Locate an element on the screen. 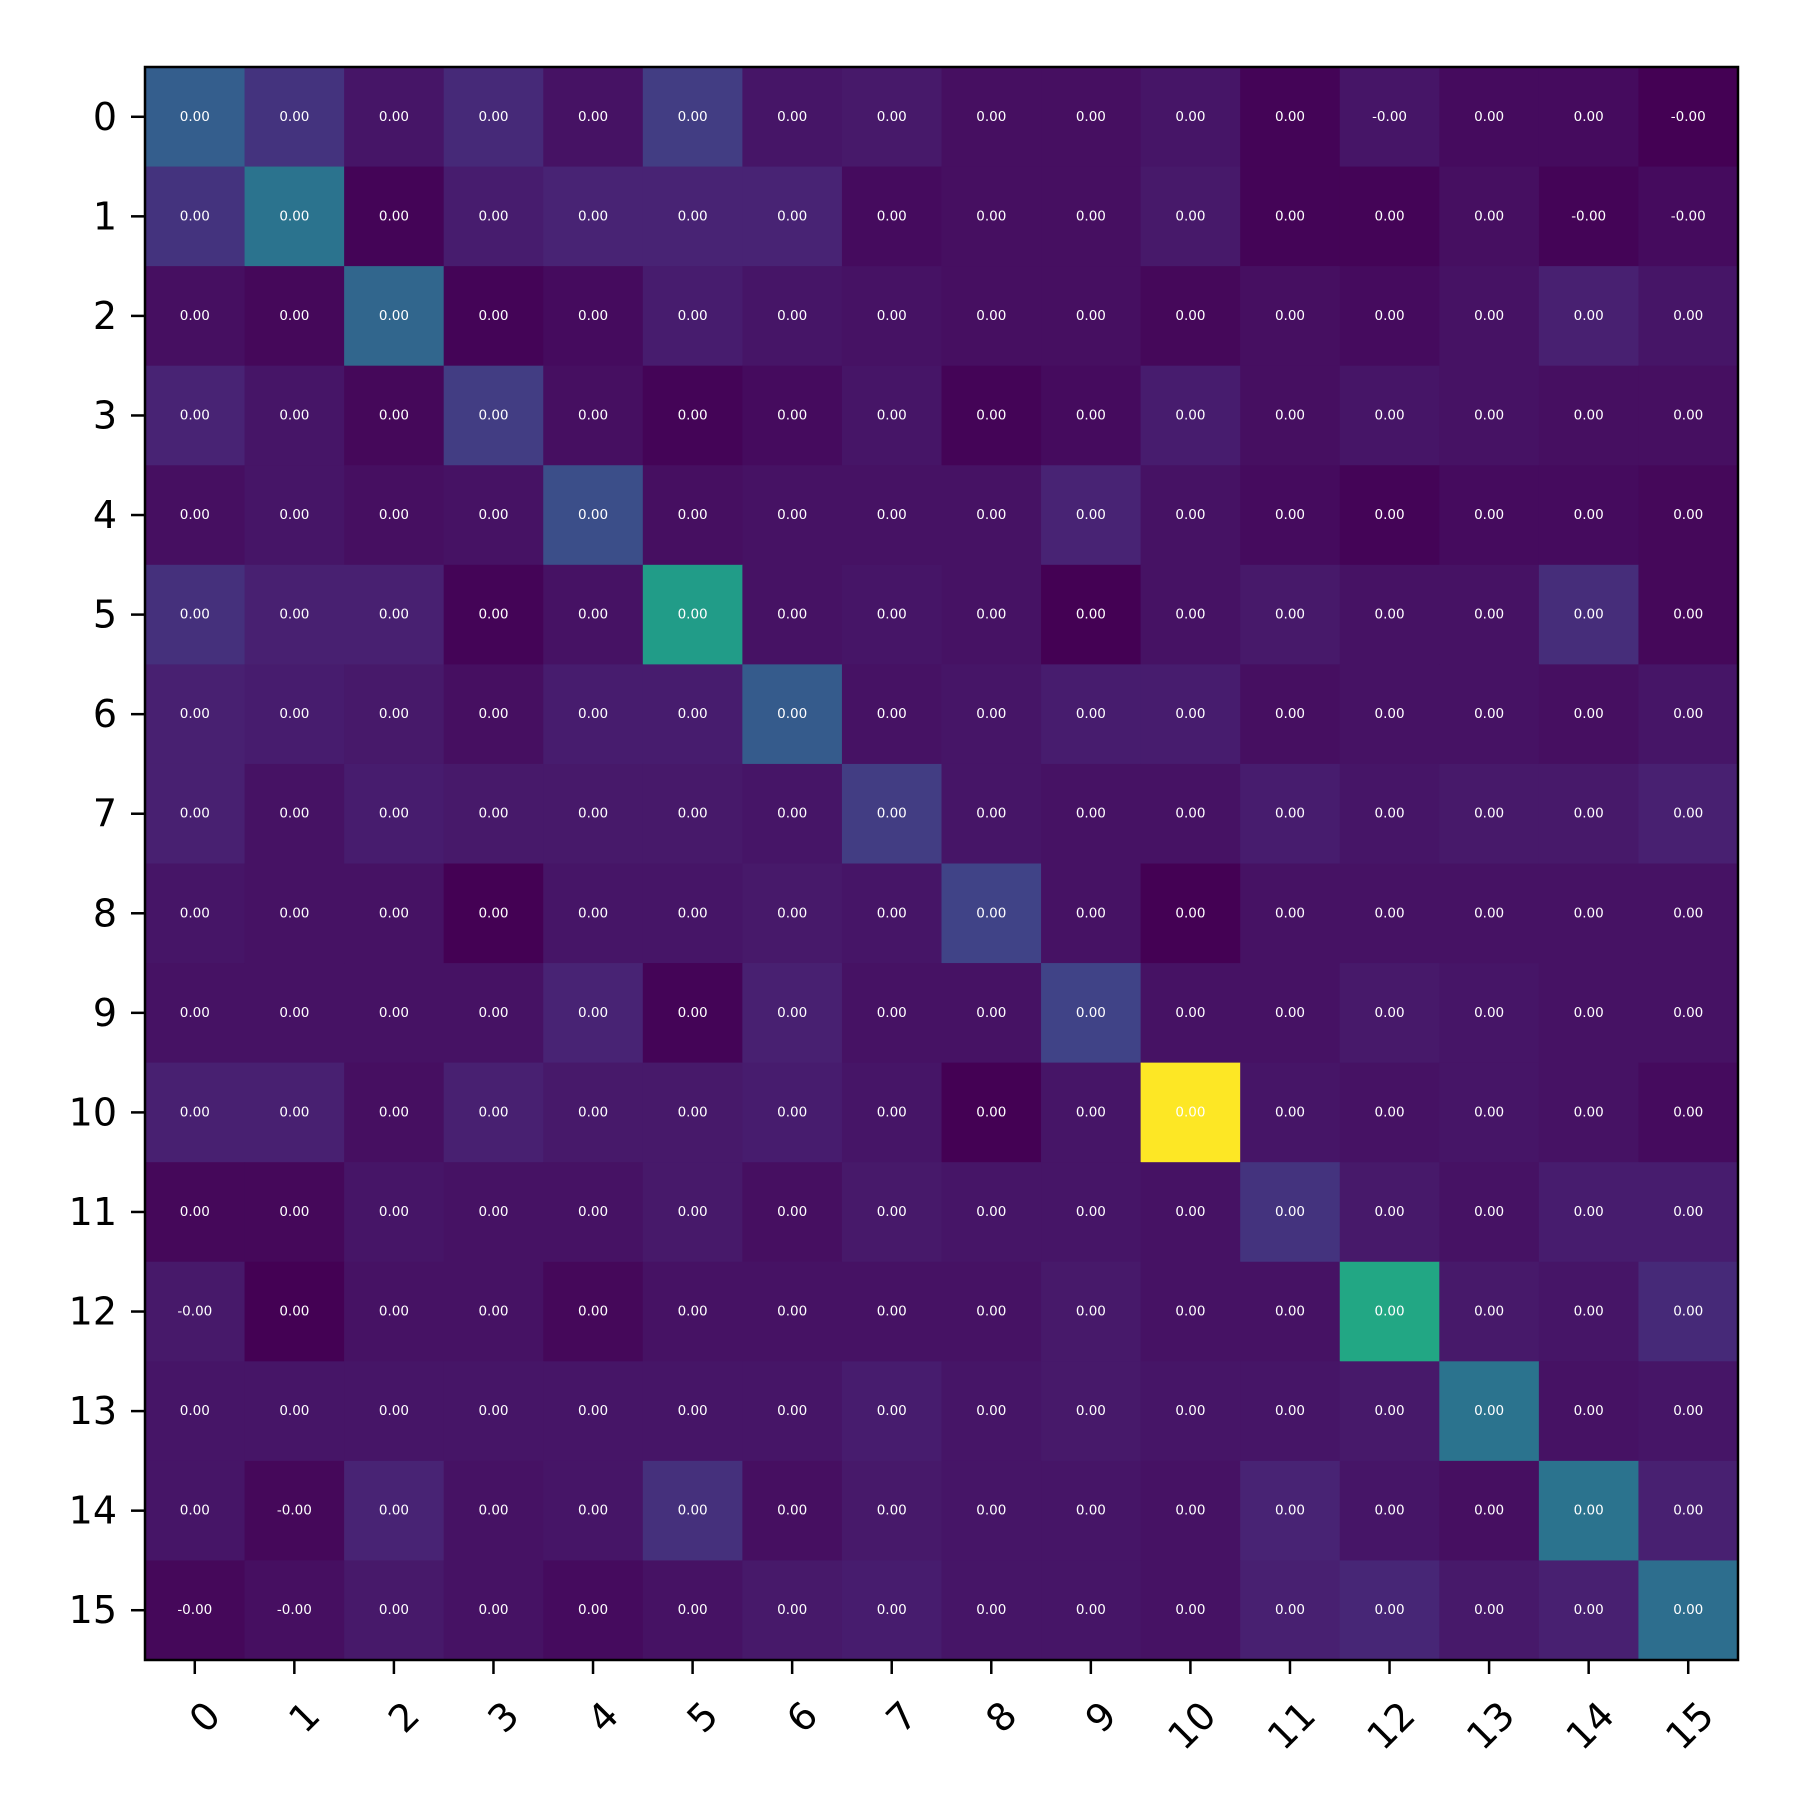  cell-value-label: -0.00 is located at coordinates (1688, 117).